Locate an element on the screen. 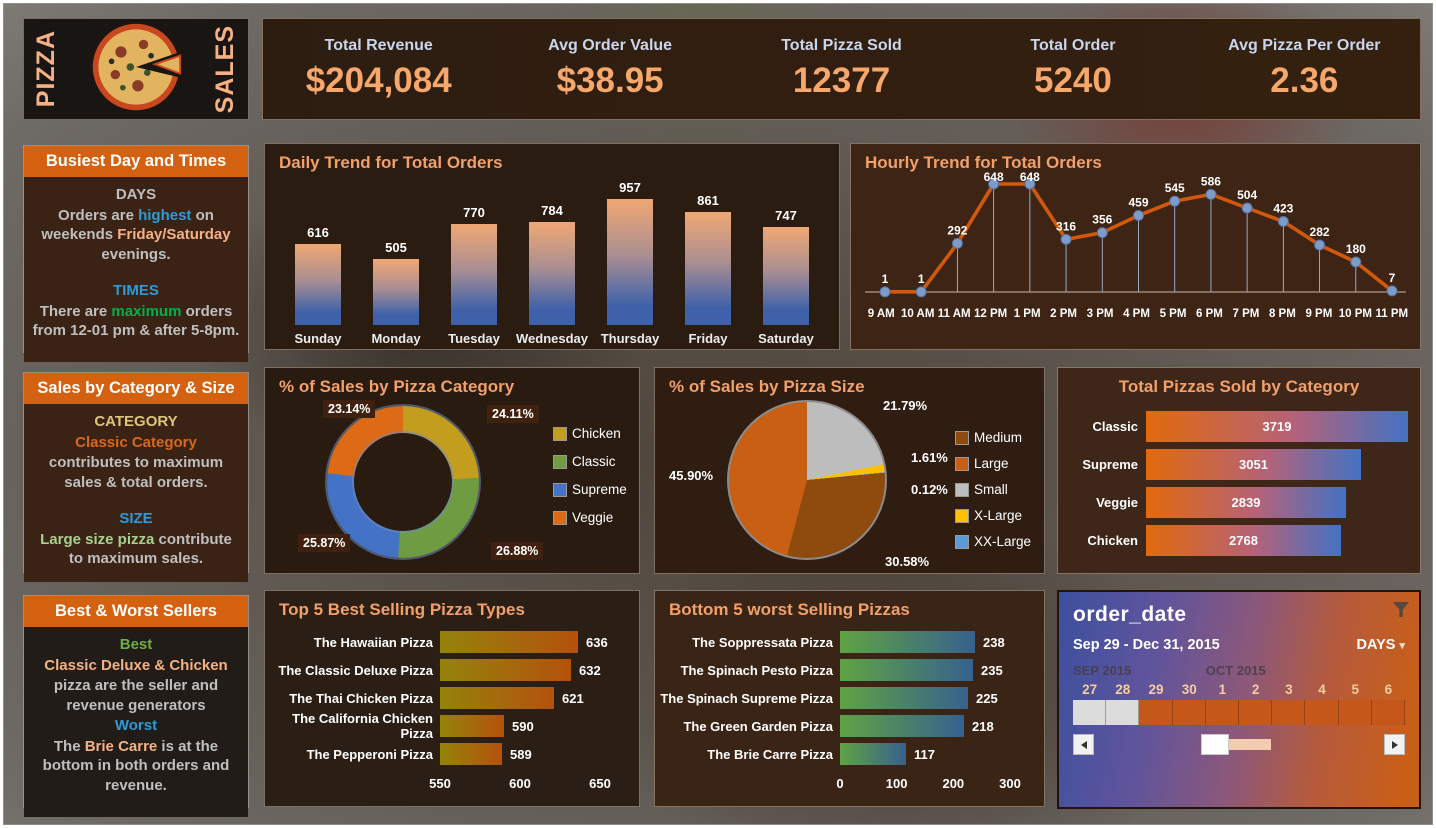 This screenshot has height=828, width=1436. table-row: The Hawaiian Pizza 636 is located at coordinates (452, 642).